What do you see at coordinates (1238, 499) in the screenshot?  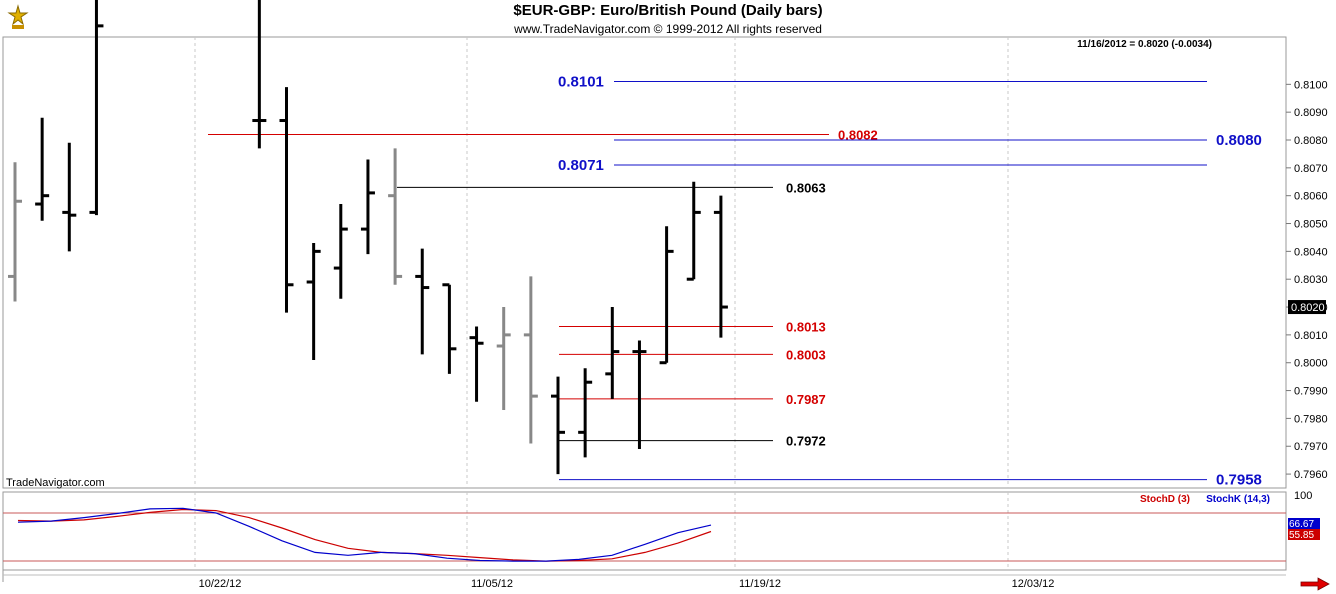 I see `stoch-k-legend: StochK (14,3)` at bounding box center [1238, 499].